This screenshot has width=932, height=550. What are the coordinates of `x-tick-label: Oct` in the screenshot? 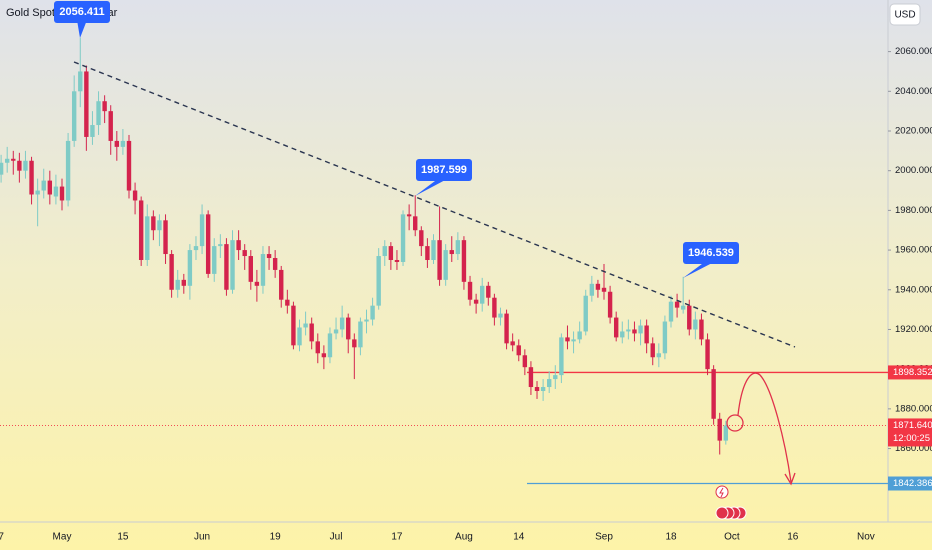 It's located at (732, 537).